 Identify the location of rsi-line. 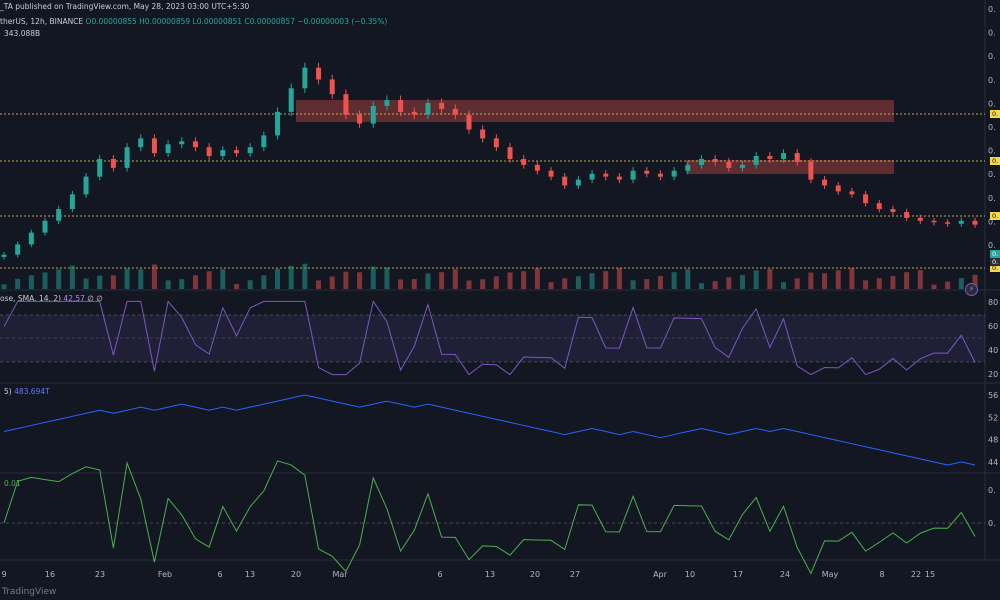
(489, 338).